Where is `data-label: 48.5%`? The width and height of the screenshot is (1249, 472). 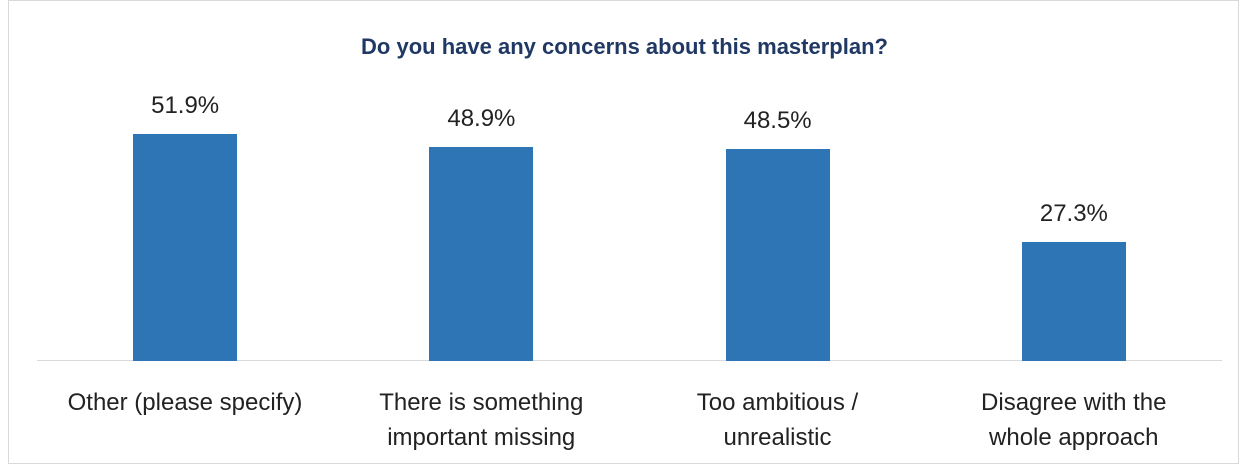 data-label: 48.5% is located at coordinates (777, 121).